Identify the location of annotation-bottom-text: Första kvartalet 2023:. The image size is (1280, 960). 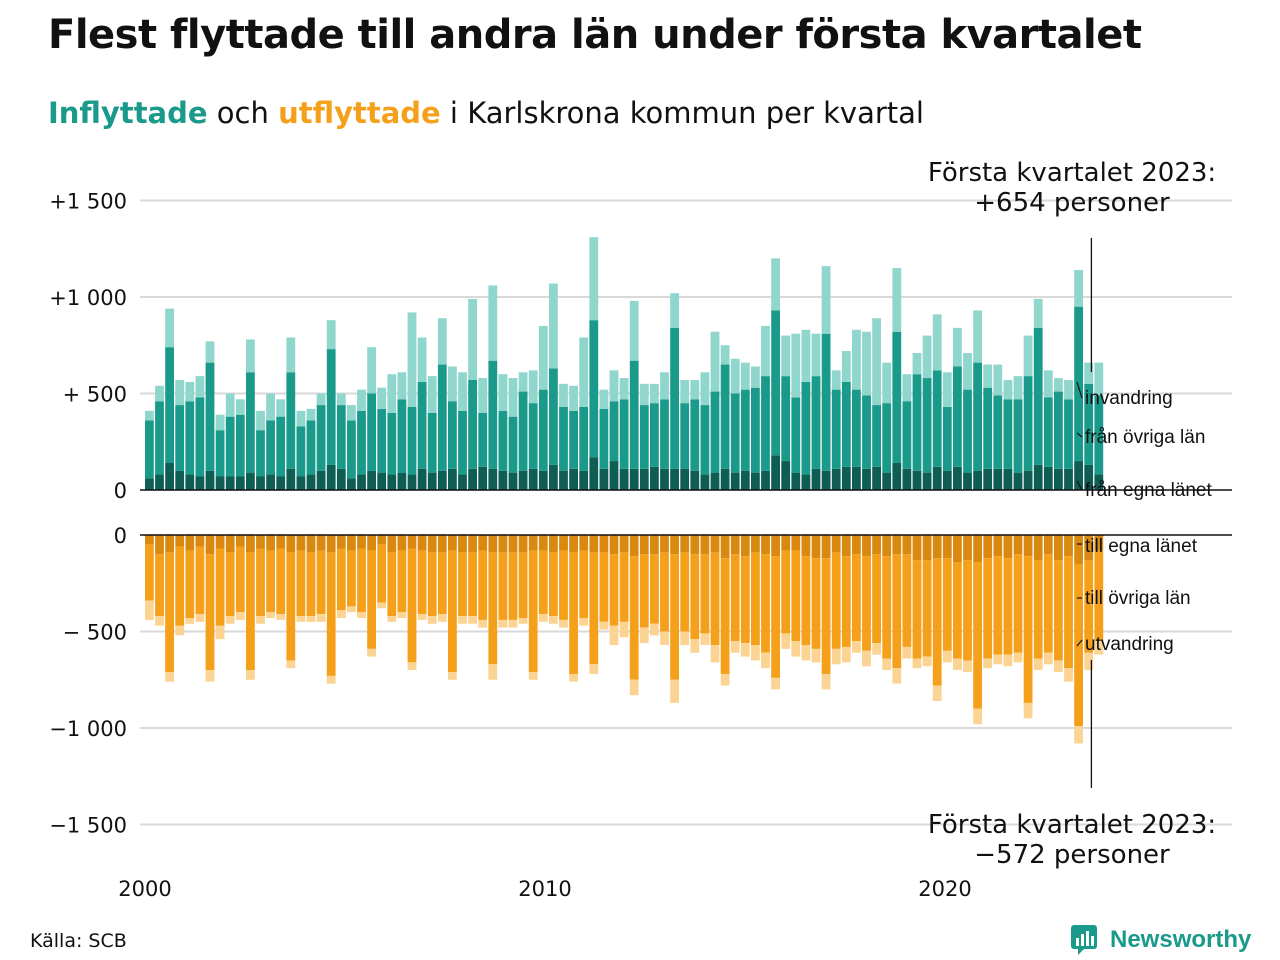
(1072, 825).